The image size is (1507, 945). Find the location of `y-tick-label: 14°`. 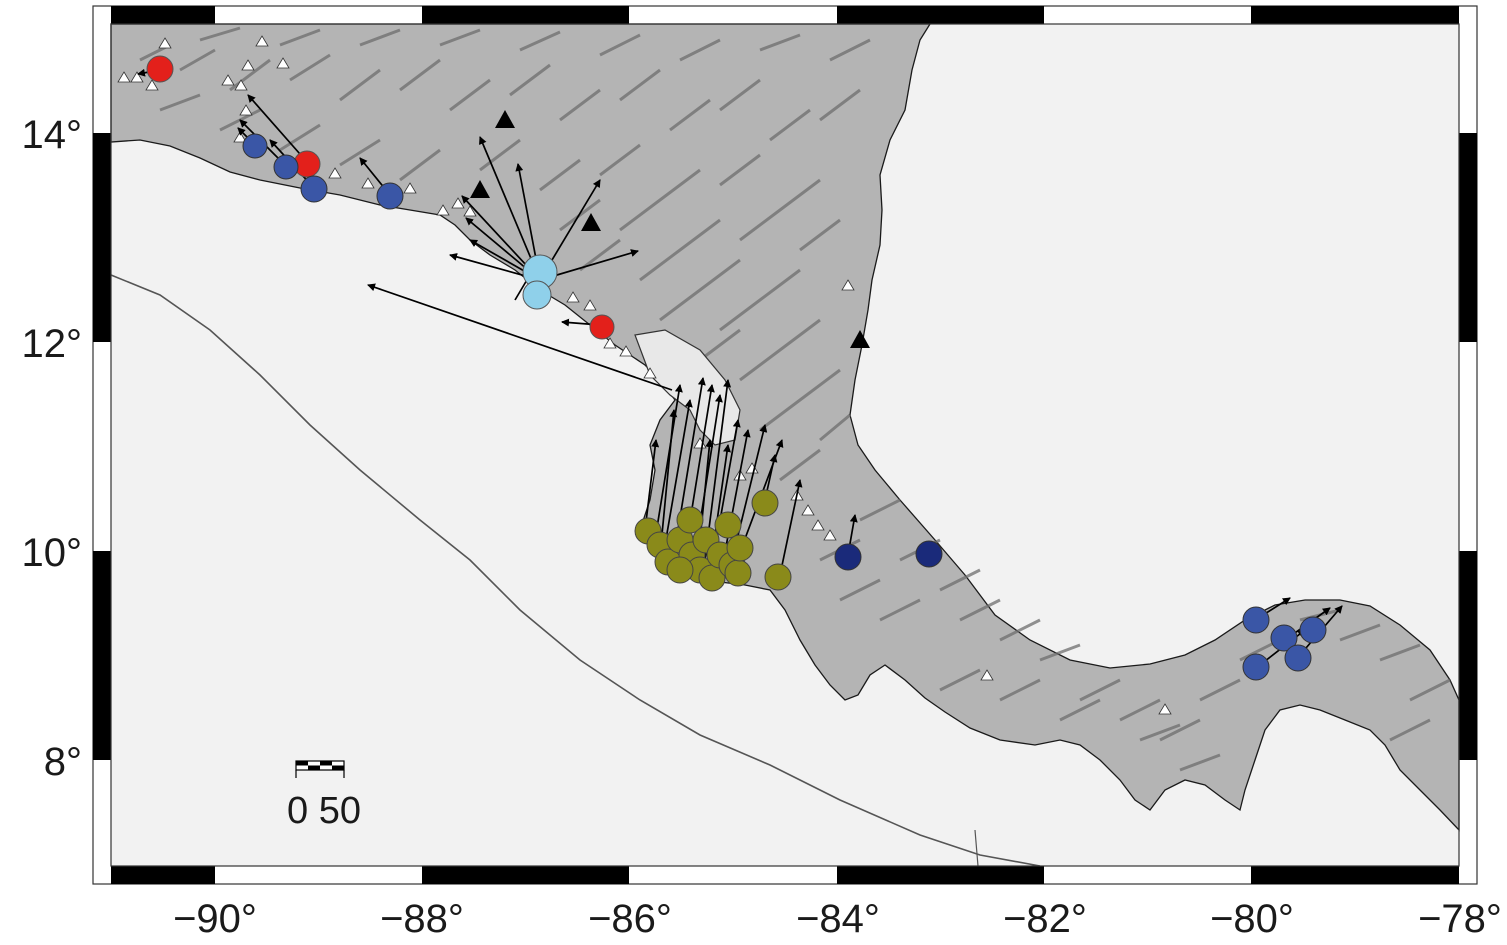

y-tick-label: 14° is located at coordinates (52, 135).